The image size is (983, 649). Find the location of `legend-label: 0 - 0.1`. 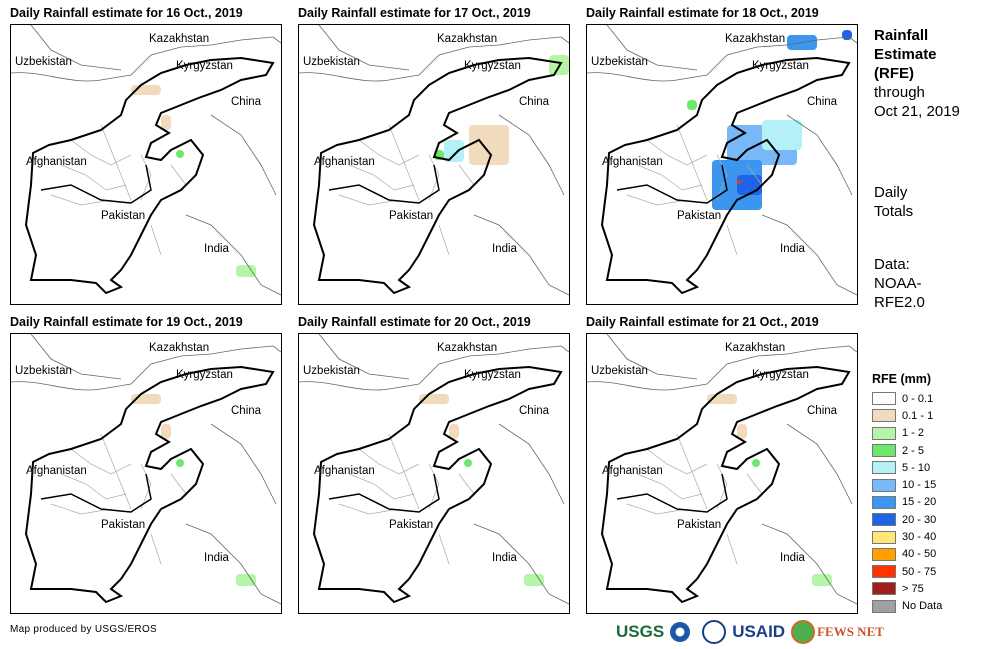

legend-label: 0 - 0.1 is located at coordinates (918, 398).